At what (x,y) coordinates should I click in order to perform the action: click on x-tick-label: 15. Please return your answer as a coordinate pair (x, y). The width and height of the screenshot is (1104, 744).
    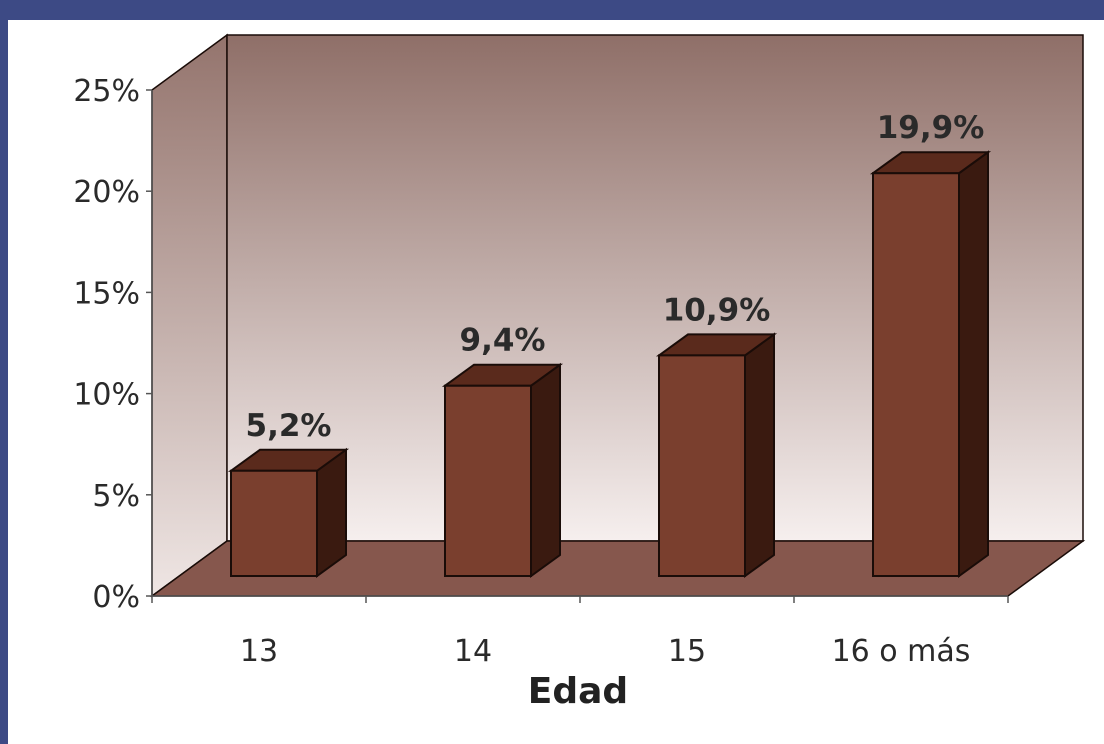
    Looking at the image, I should click on (687, 651).